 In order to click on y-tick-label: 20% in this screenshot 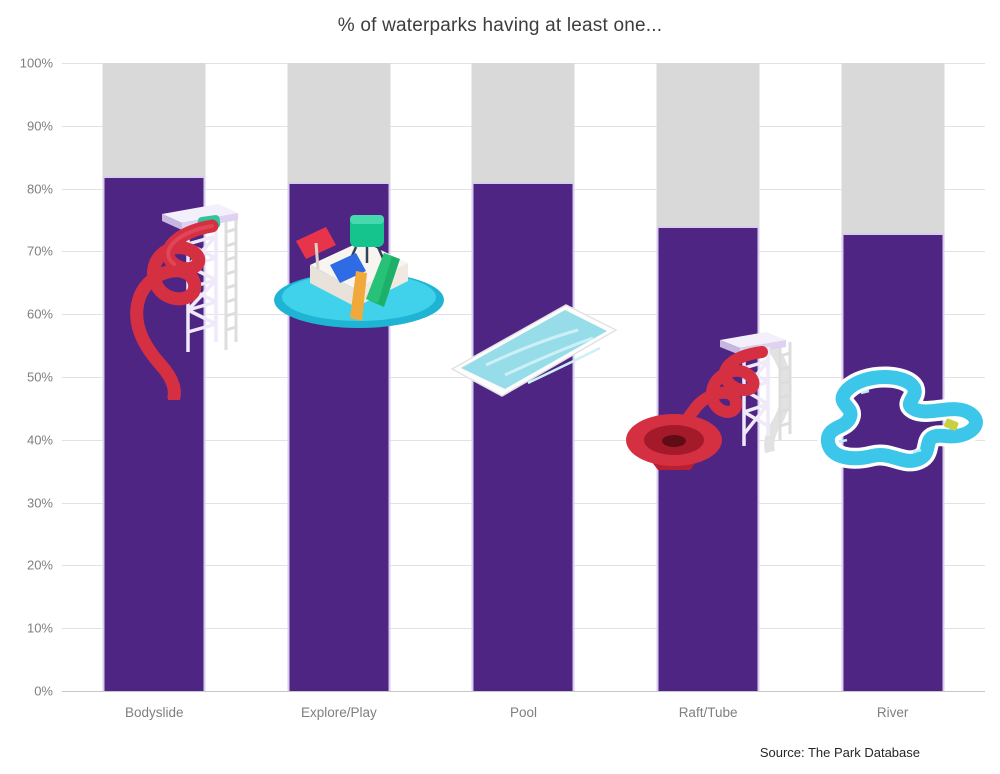, I will do `click(39, 565)`.